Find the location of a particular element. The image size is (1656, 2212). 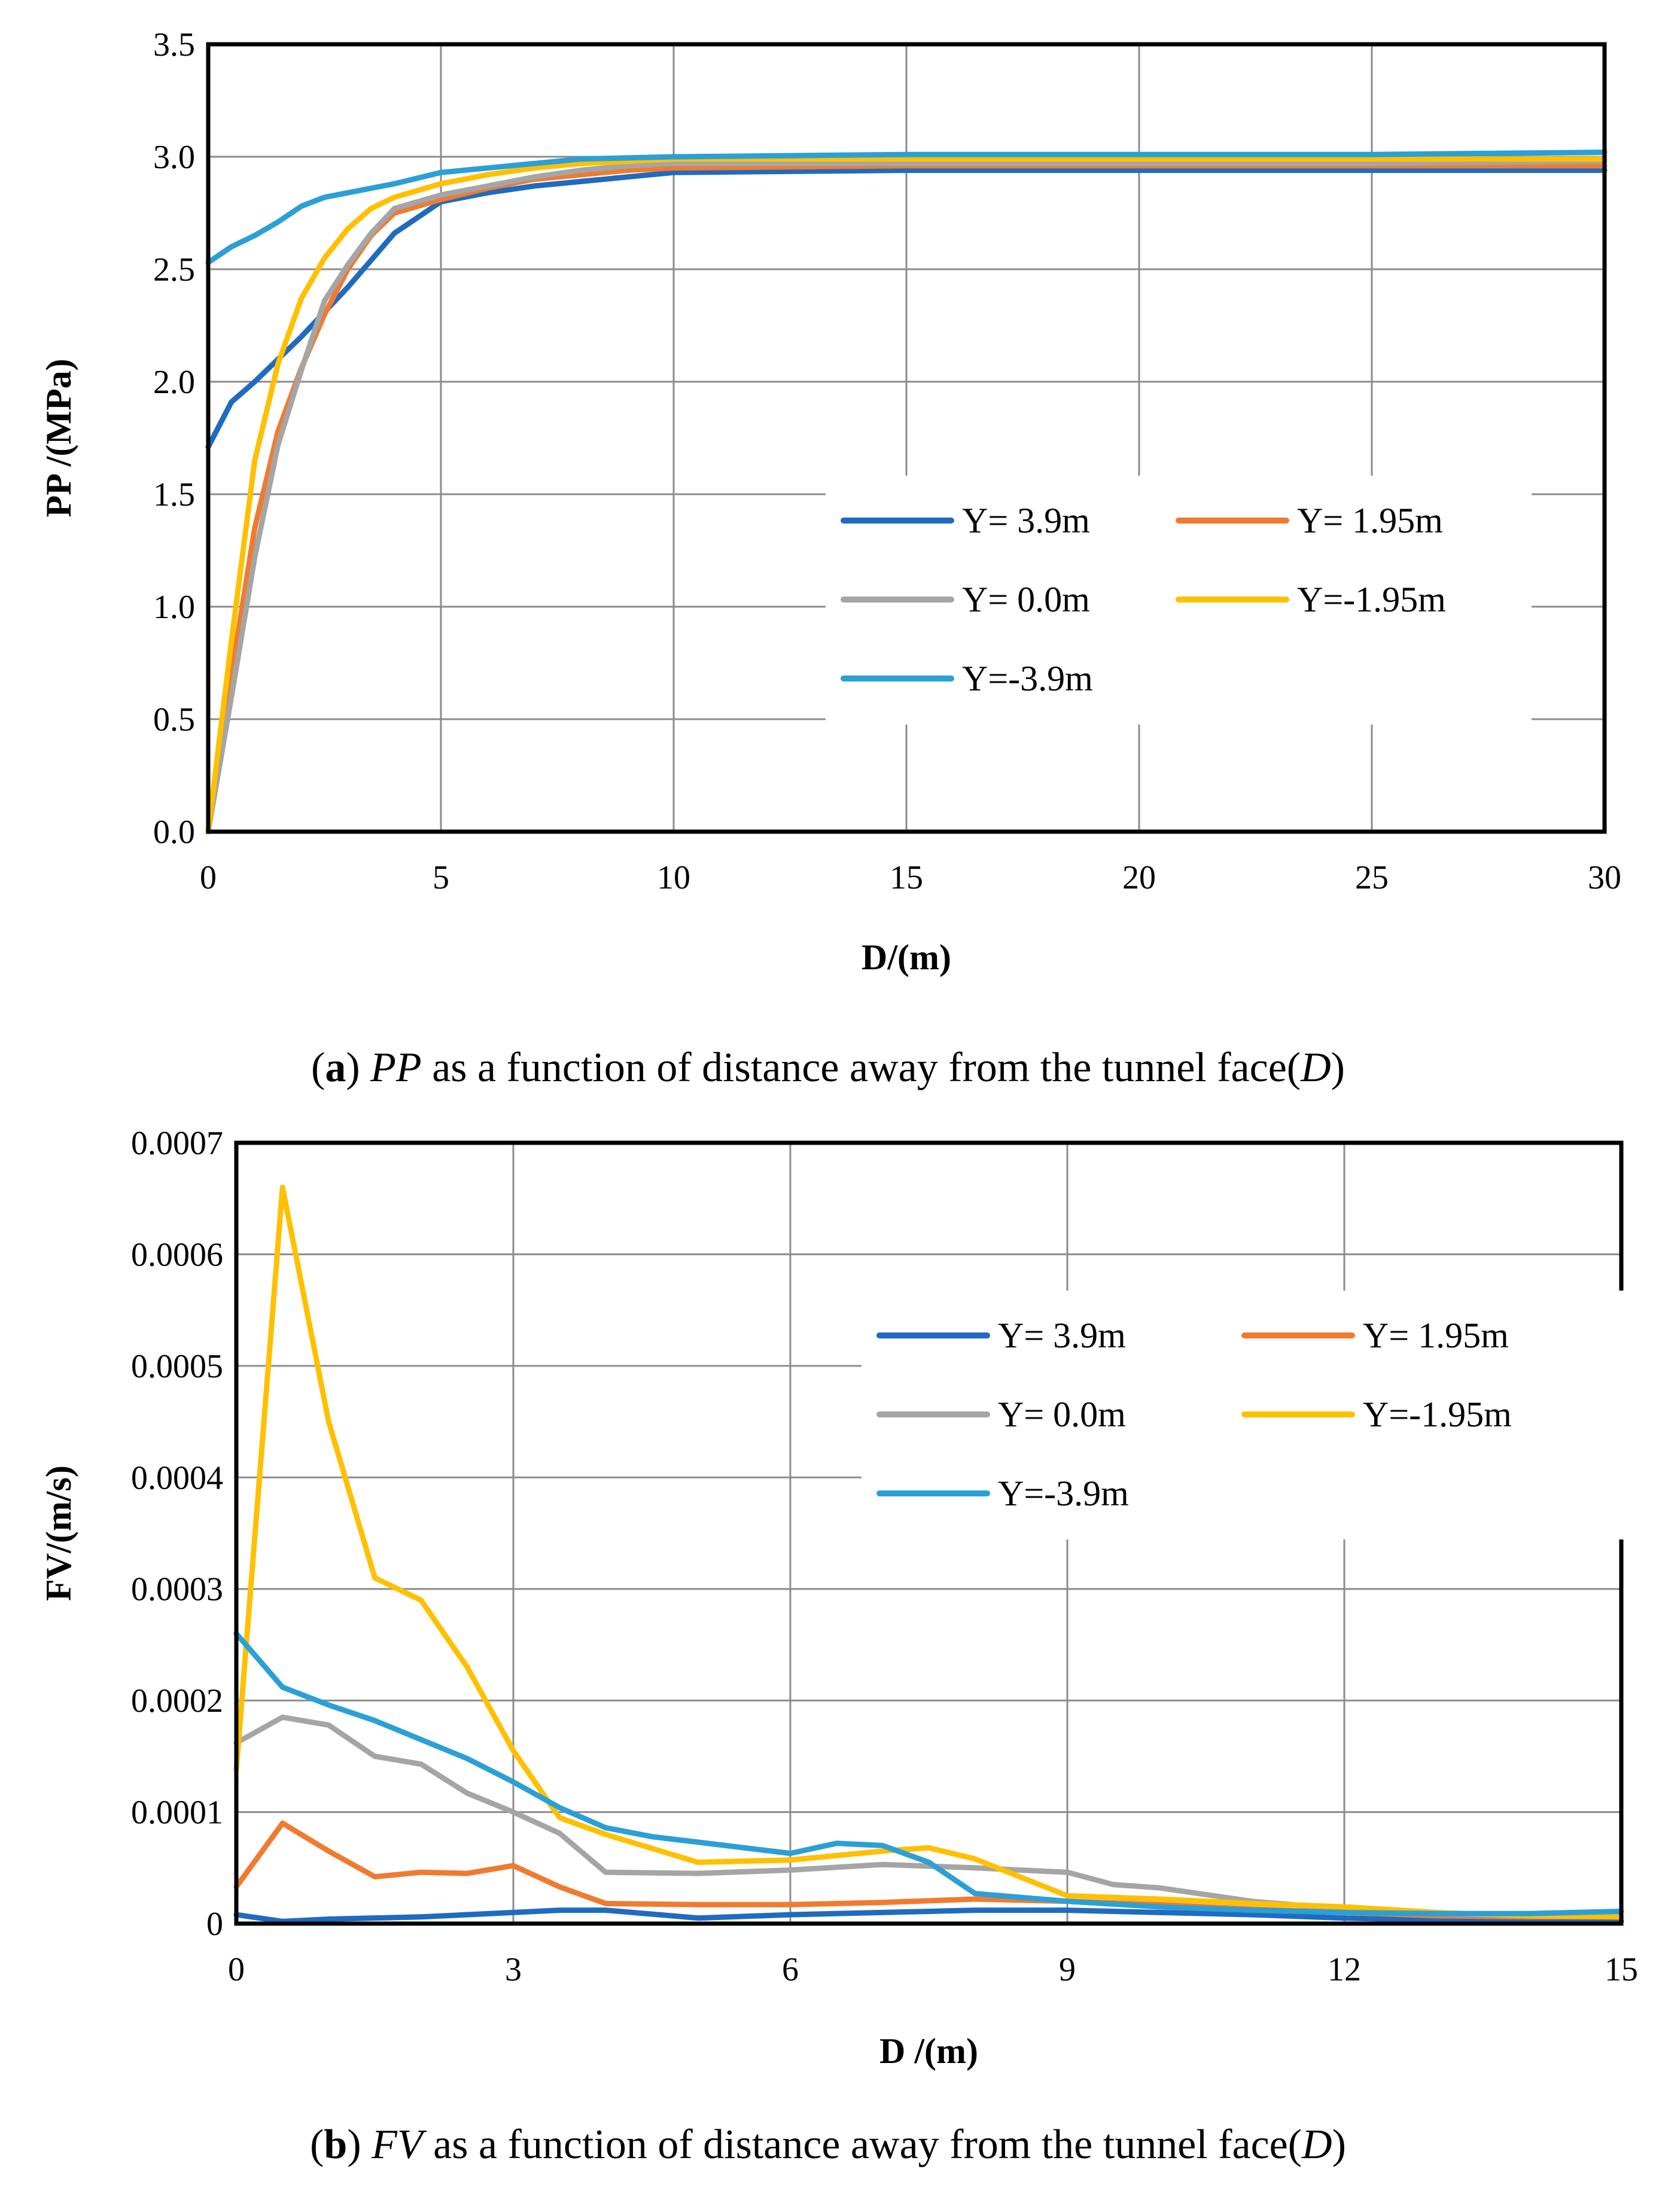

y-tick-label: 0.0004 is located at coordinates (177, 1477).